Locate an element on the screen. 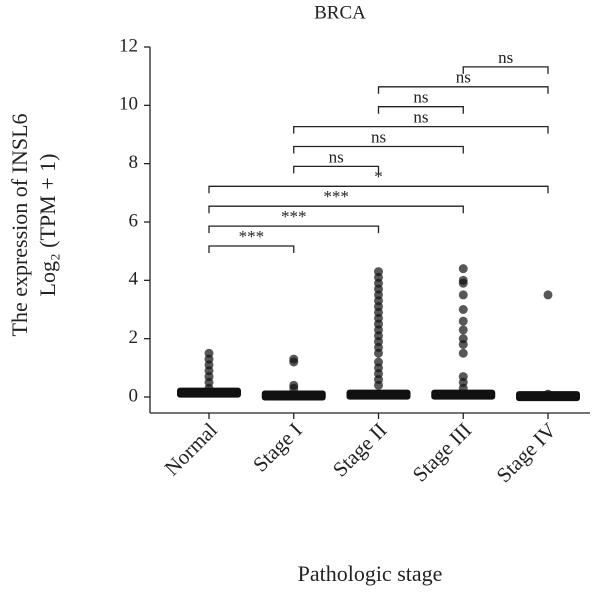  x-tick-label: Stage II is located at coordinates (360, 450).